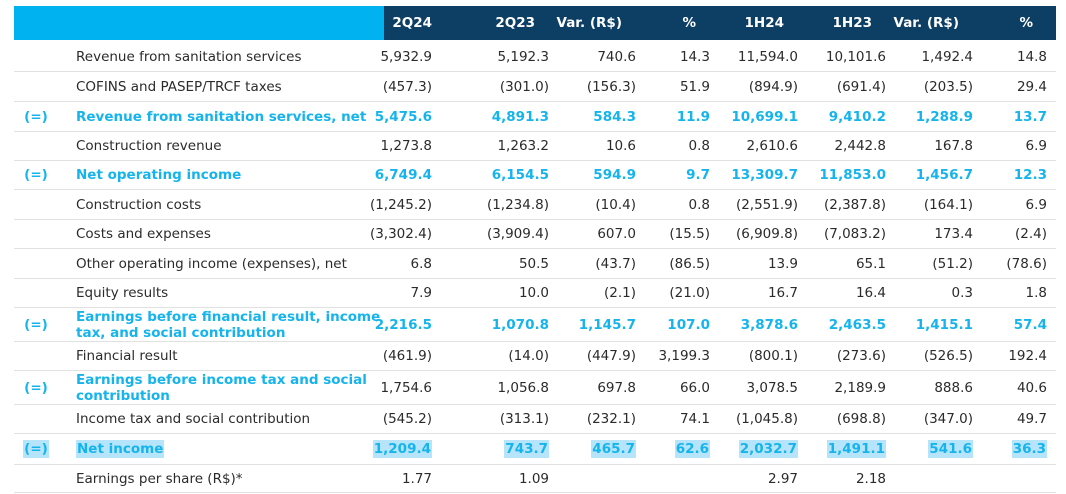 The height and width of the screenshot is (494, 1066). What do you see at coordinates (948, 356) in the screenshot?
I see `cell-var-half: (526.5)` at bounding box center [948, 356].